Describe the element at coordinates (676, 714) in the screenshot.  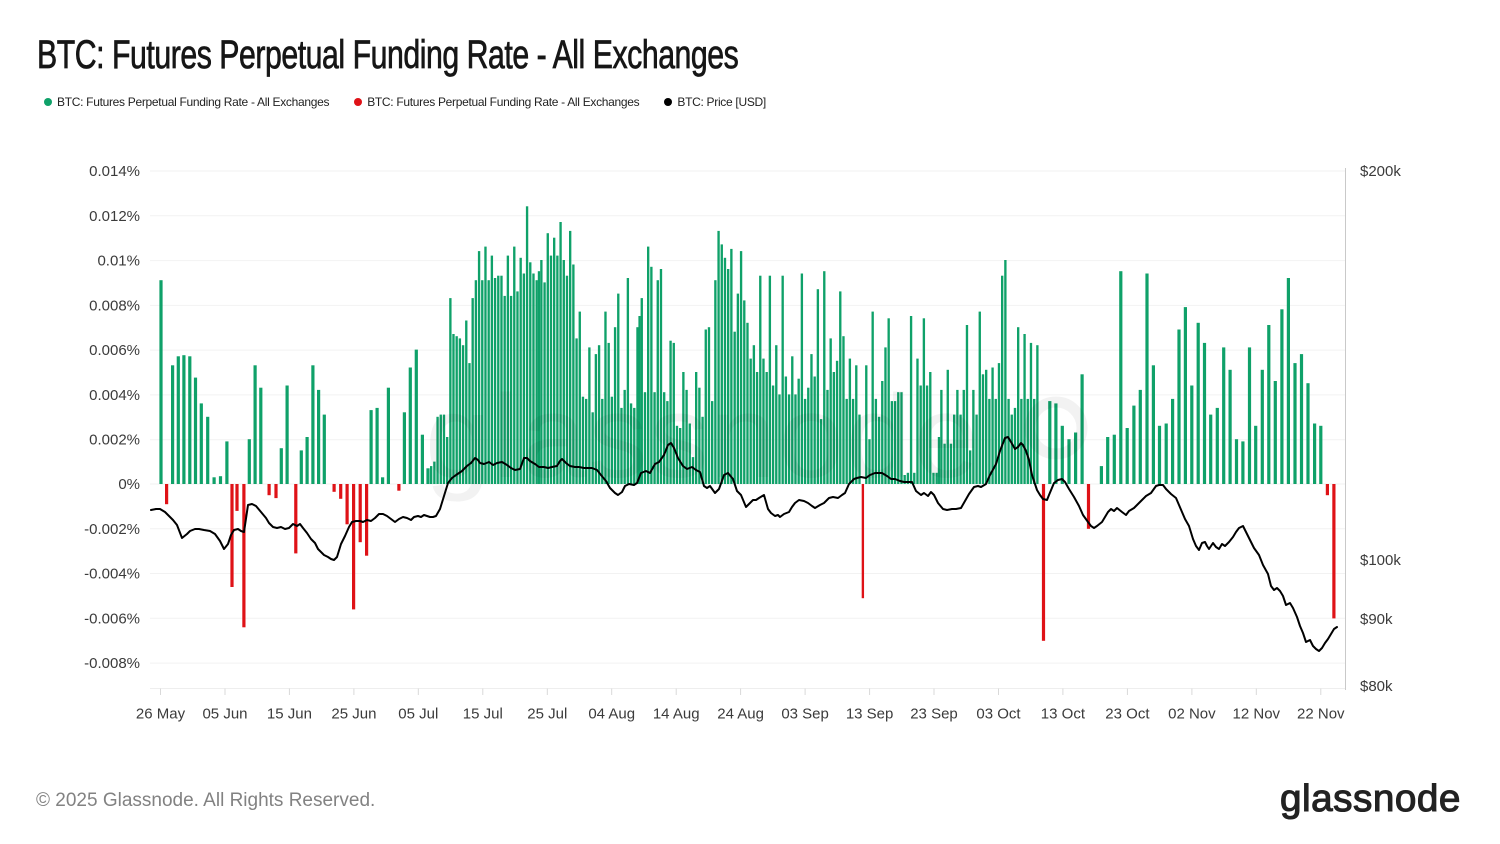
I see `svg-text: 14 Aug` at that location.